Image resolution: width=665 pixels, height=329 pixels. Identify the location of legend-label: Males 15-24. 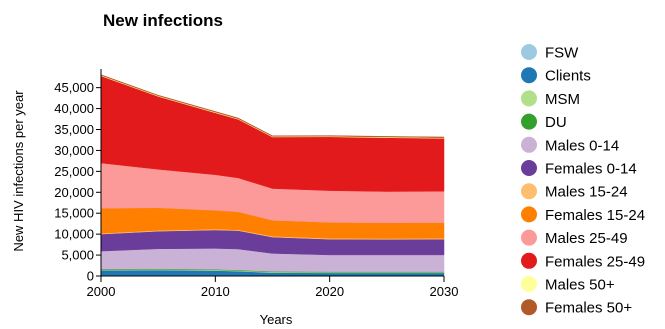
(586, 192).